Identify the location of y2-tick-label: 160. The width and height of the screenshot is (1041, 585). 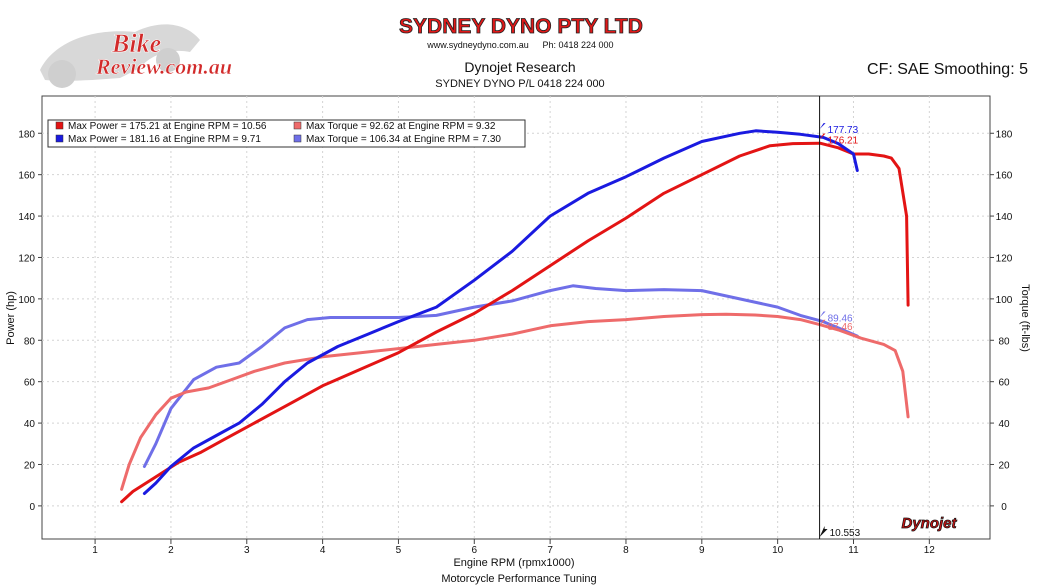
(1004, 176).